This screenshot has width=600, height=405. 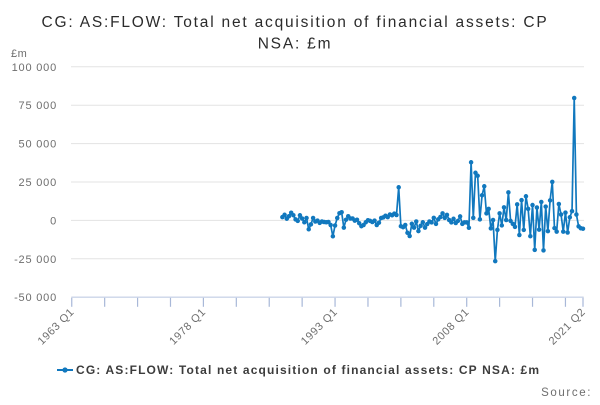 What do you see at coordinates (19, 54) in the screenshot?
I see `svg-text: £m` at bounding box center [19, 54].